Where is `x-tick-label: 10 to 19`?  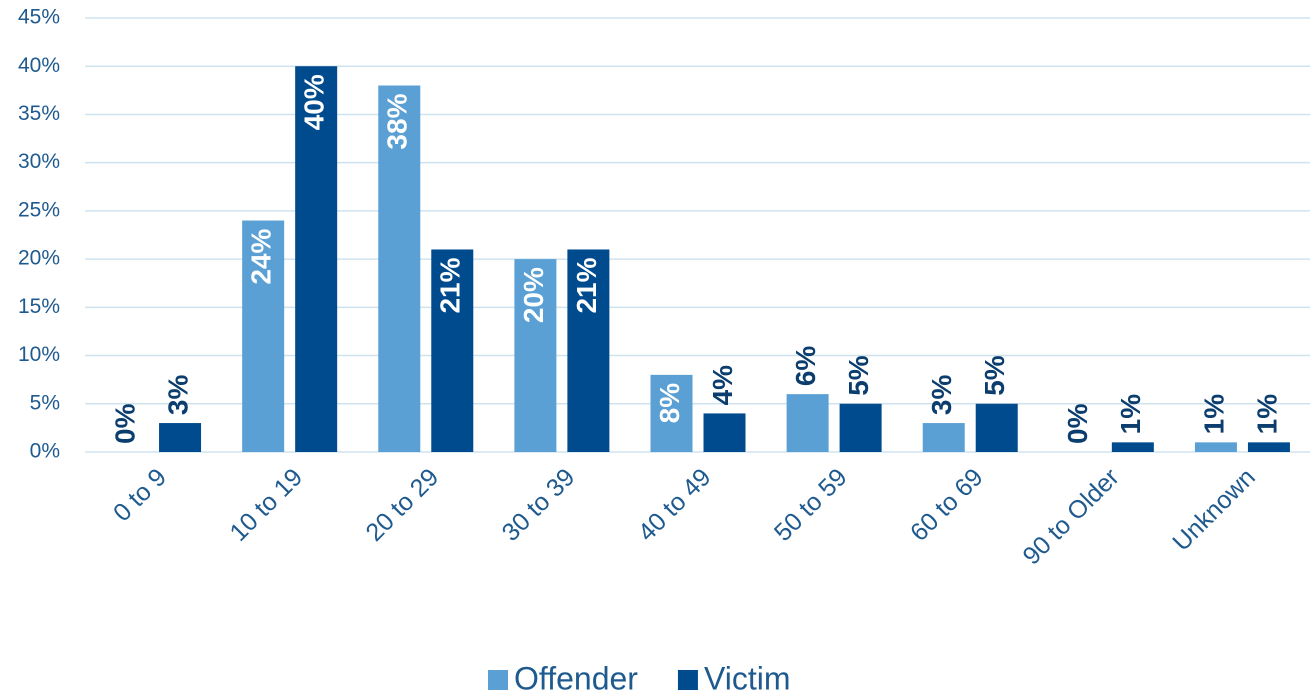
x-tick-label: 10 to 19 is located at coordinates (266, 505).